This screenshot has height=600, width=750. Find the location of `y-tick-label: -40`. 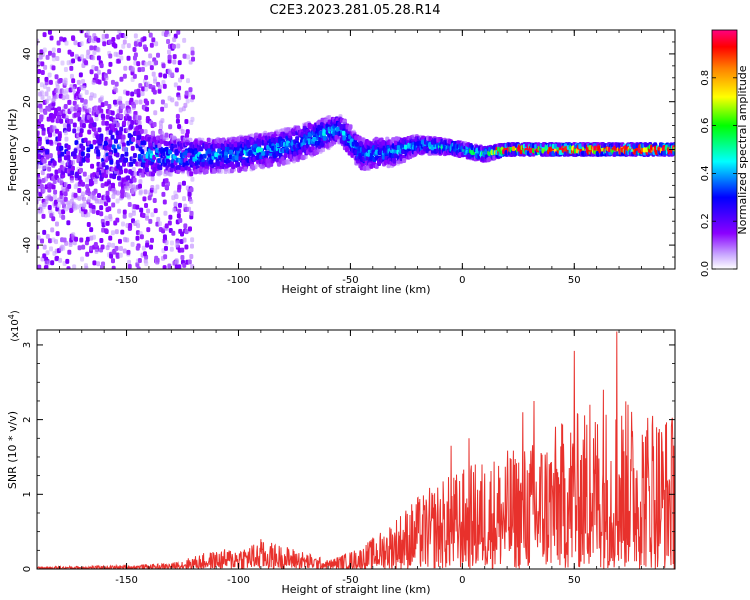

y-tick-label: -40 is located at coordinates (27, 245).